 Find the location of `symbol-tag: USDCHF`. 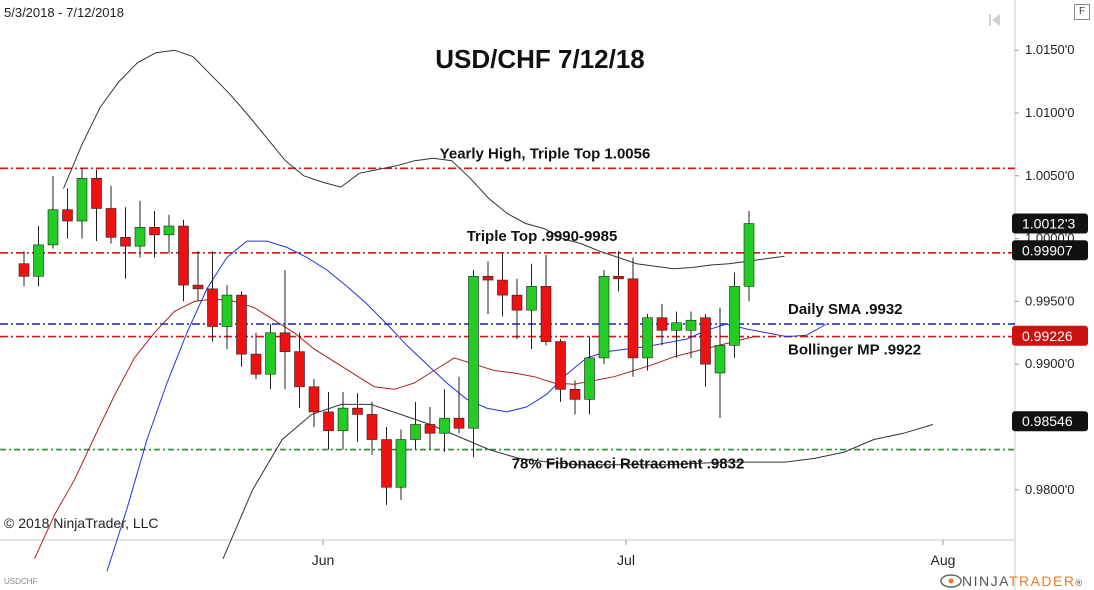

symbol-tag: USDCHF is located at coordinates (21, 581).